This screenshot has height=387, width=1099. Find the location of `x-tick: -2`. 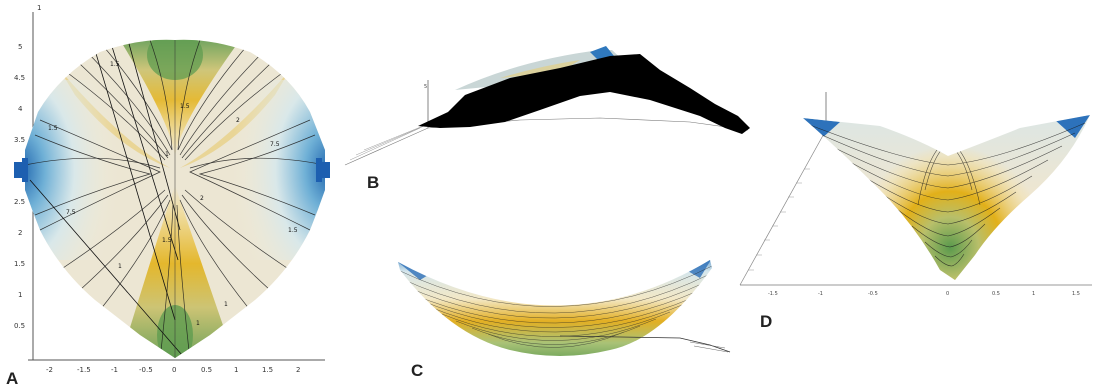

x-tick: -2 is located at coordinates (49, 370).